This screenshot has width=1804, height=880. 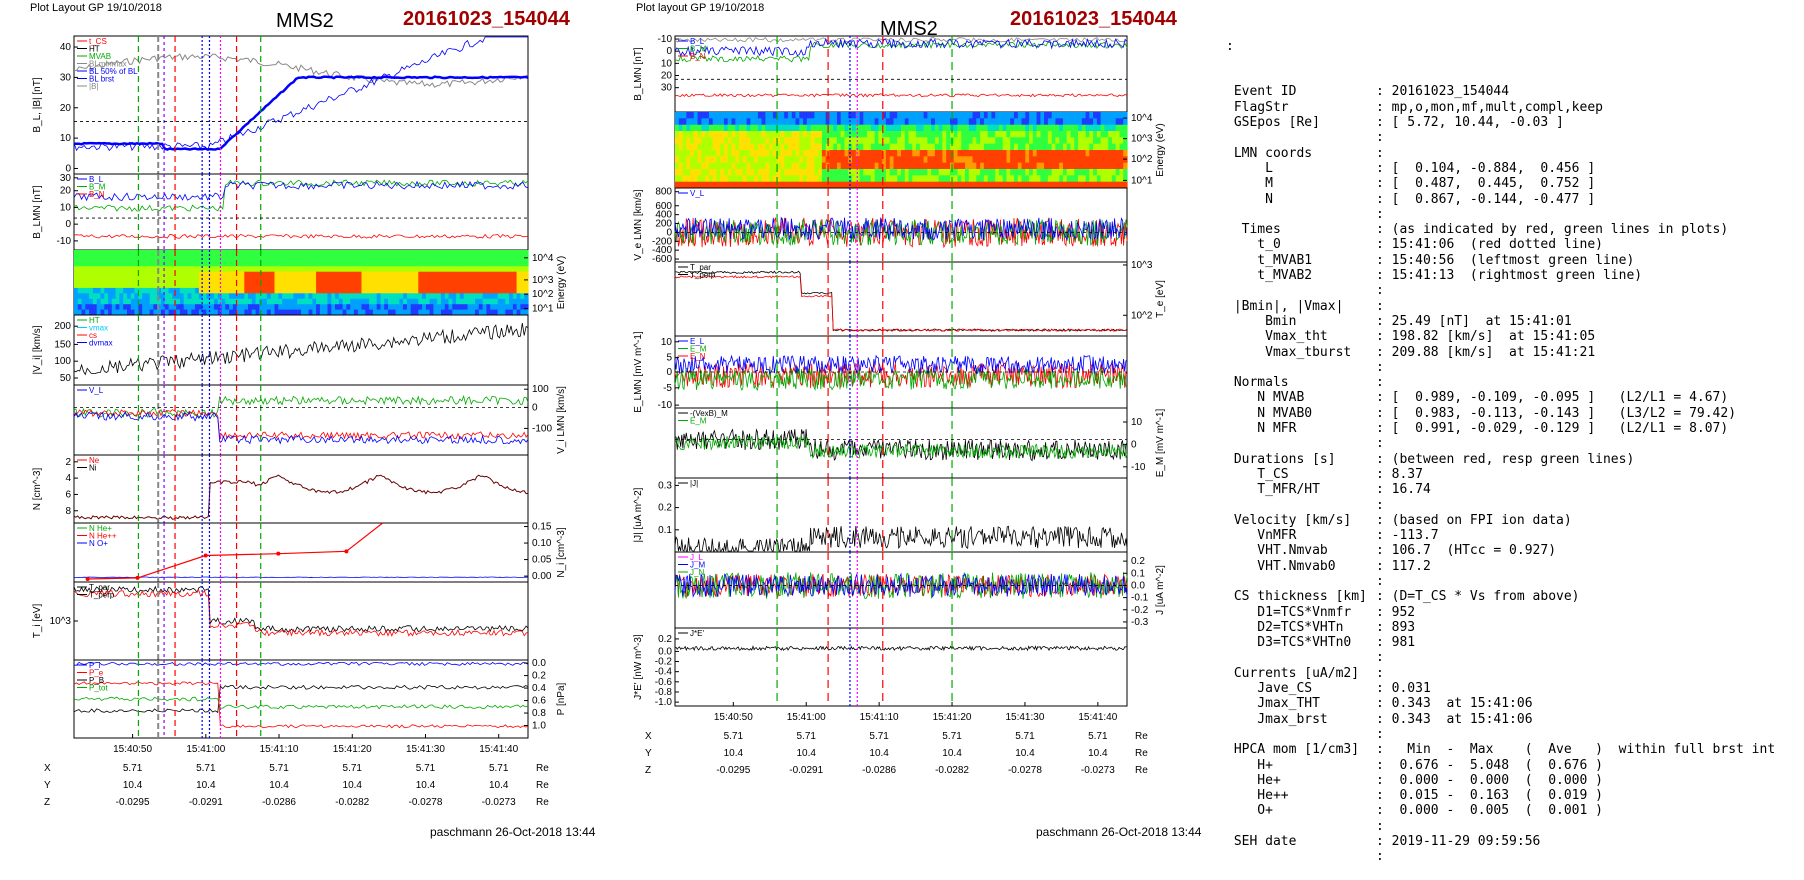 I want to click on y-axis-label: N_i [cm^-3], so click(x=561, y=552).